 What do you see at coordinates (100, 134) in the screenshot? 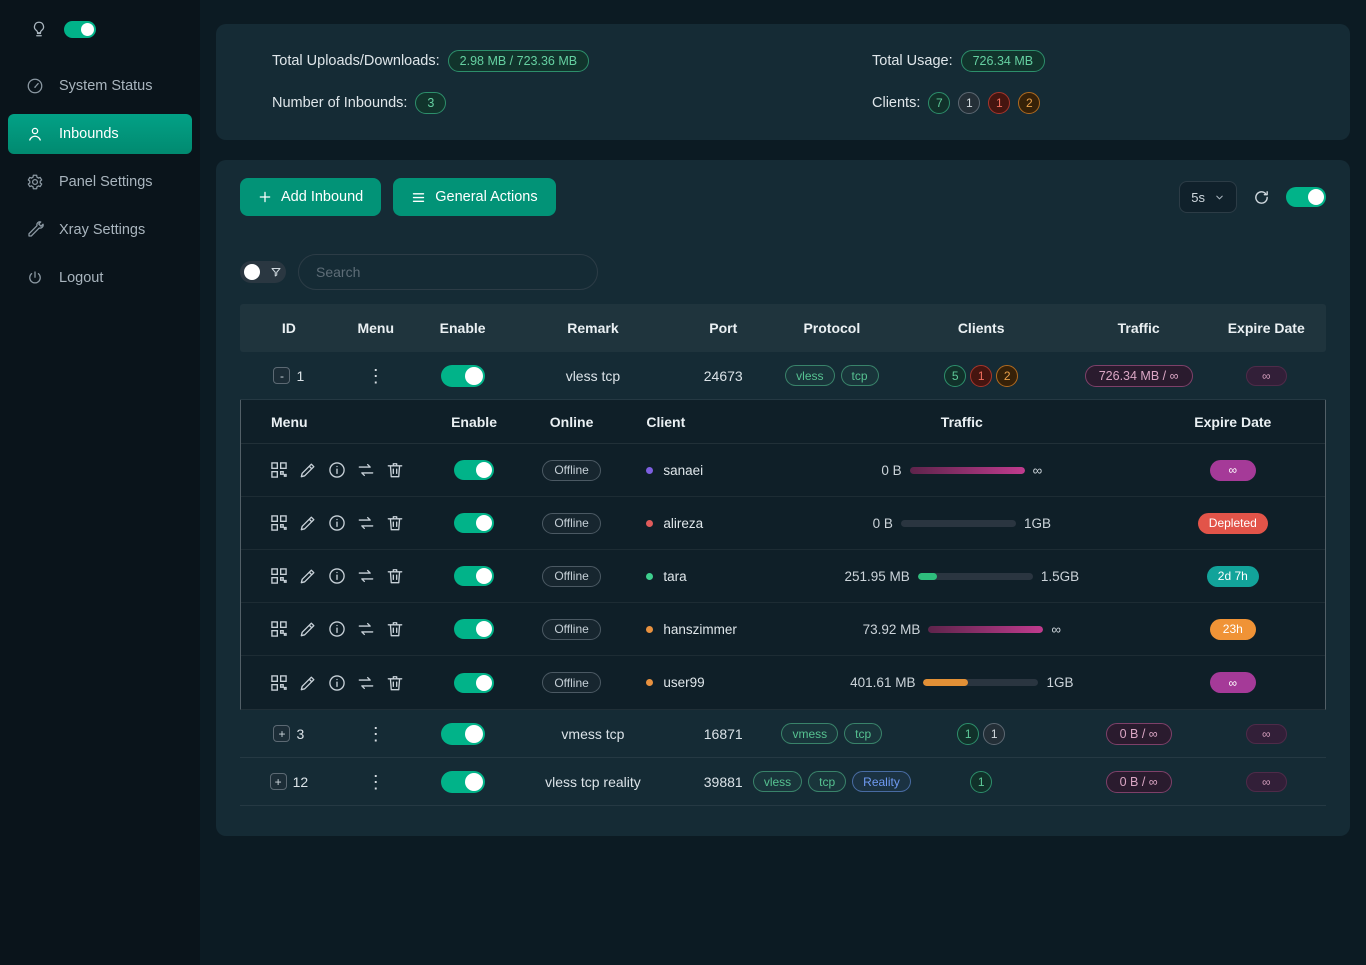
I see `sidebar-item-inbounds: Inbounds` at bounding box center [100, 134].